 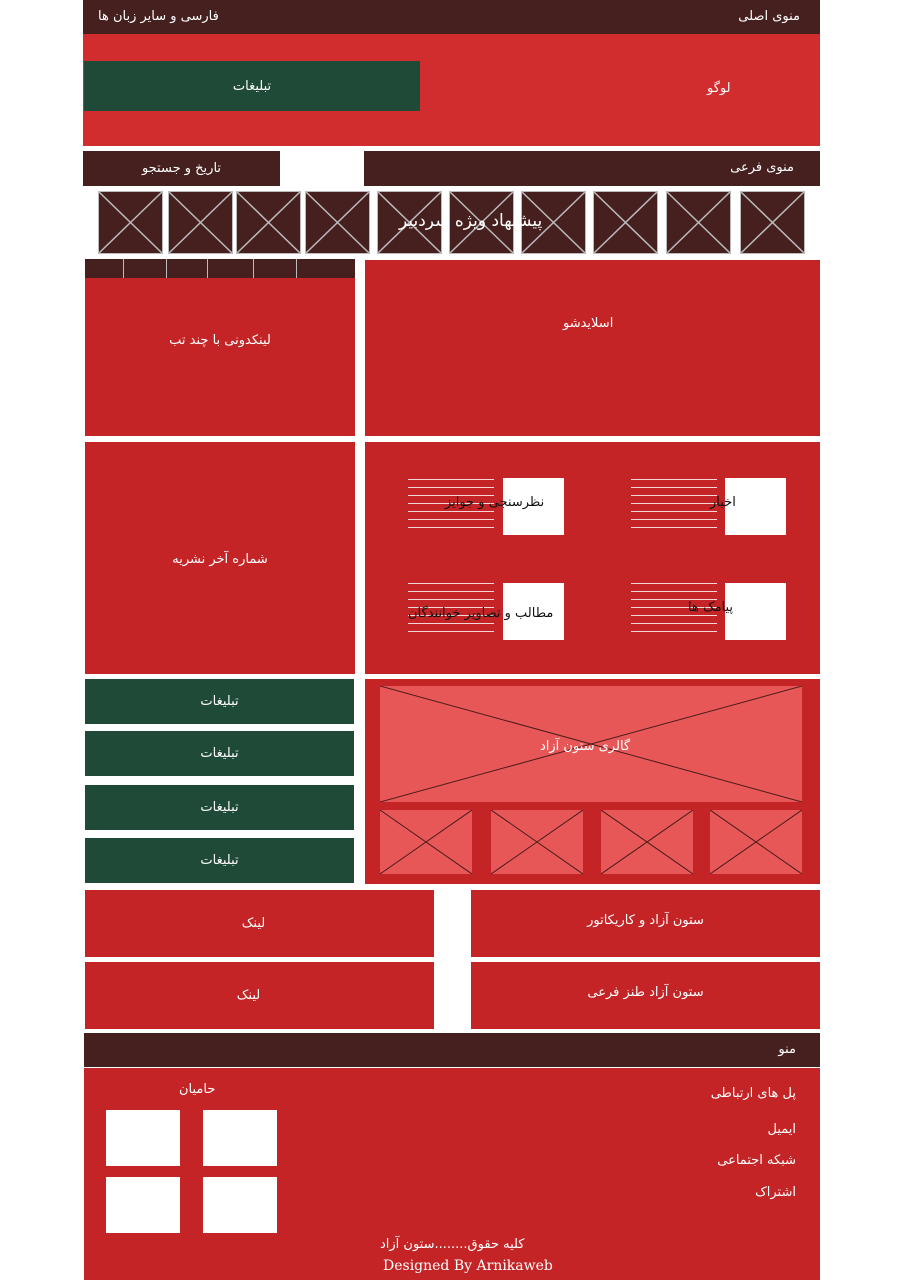 I want to click on polls-label: نظرسنجی و جوایز, so click(x=495, y=502).